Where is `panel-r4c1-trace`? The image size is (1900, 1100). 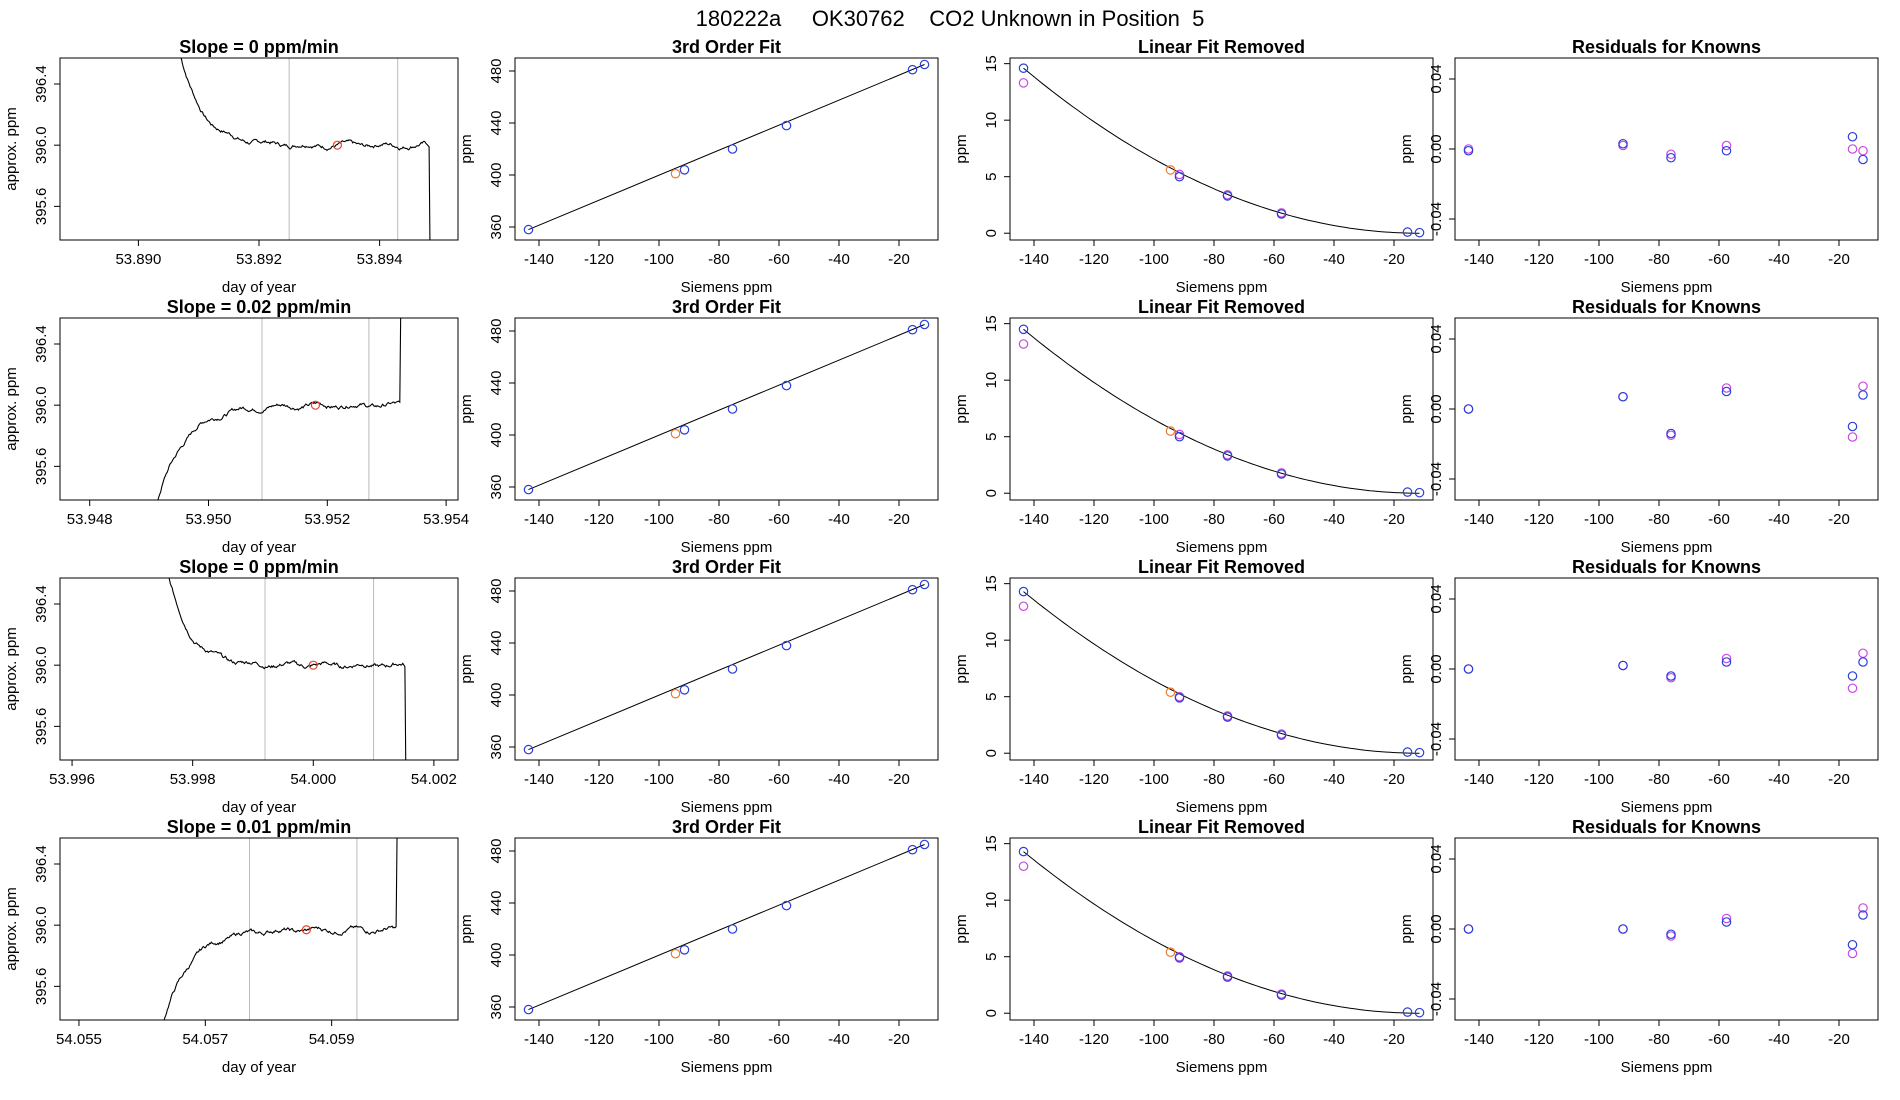
panel-r4c1-trace is located at coordinates (280, 929).